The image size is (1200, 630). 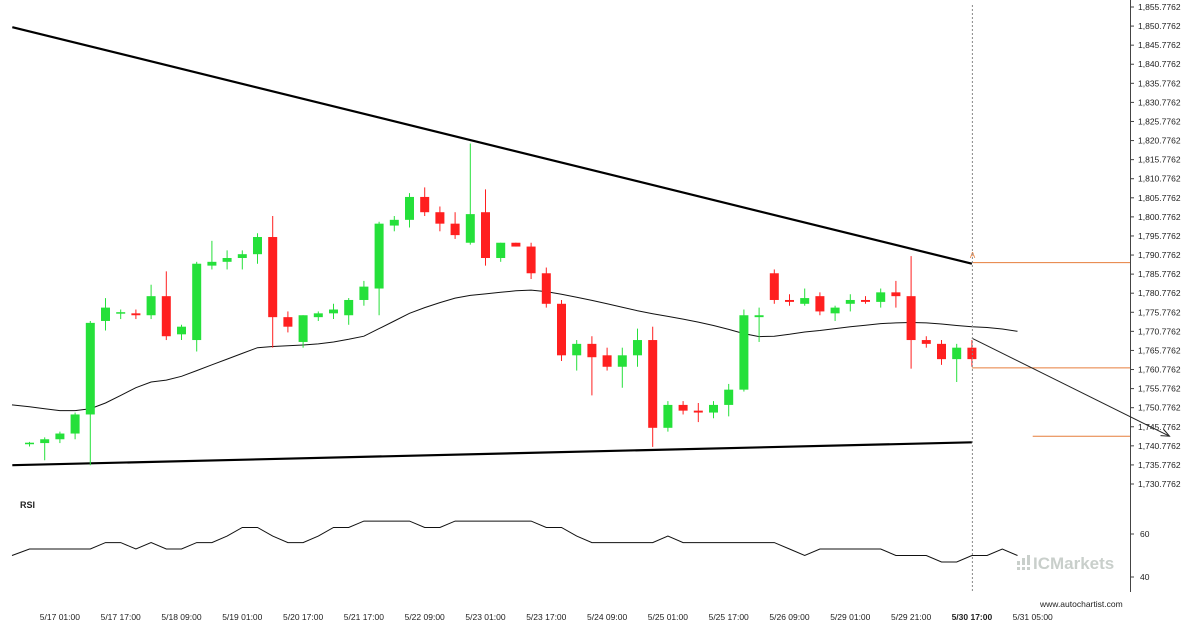 I want to click on price-tick-label: 1,850.7762, so click(x=1159, y=26).